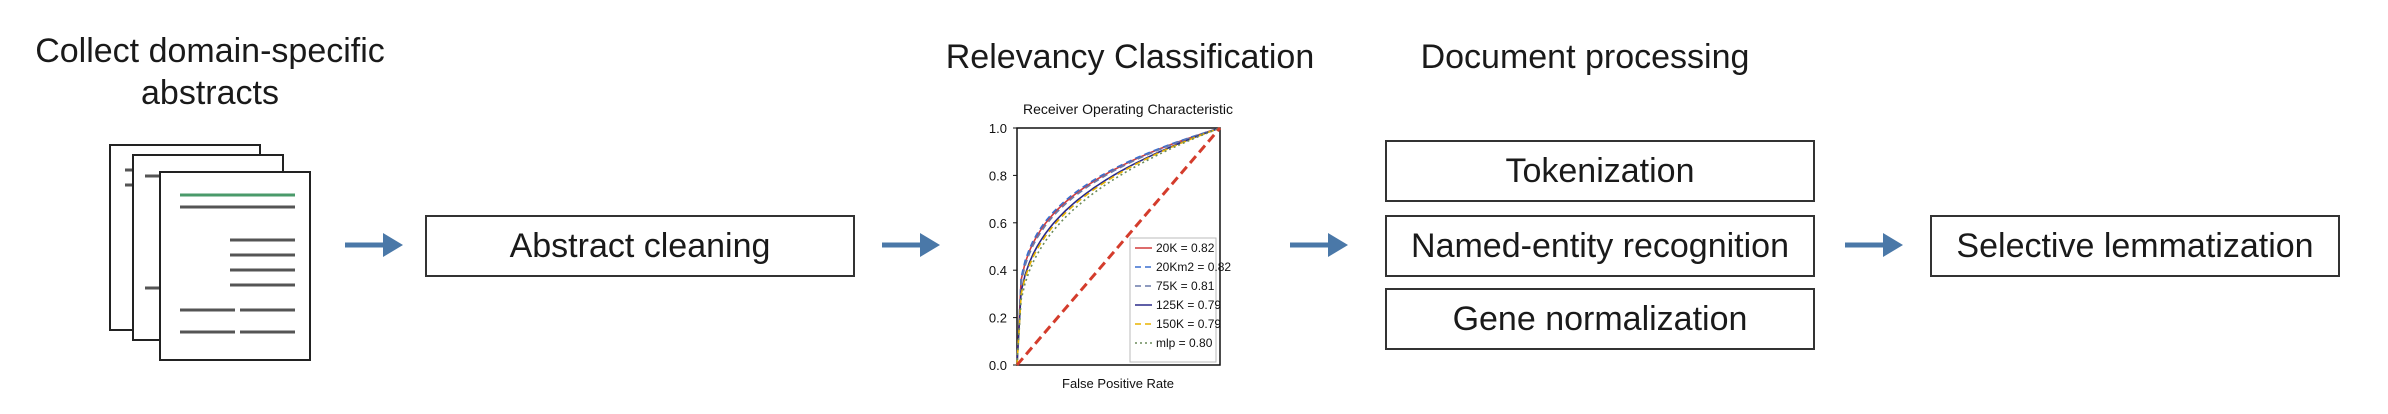 The height and width of the screenshot is (414, 2388). I want to click on selective-lemmatization-label: Selective lemmatization, so click(2135, 245).